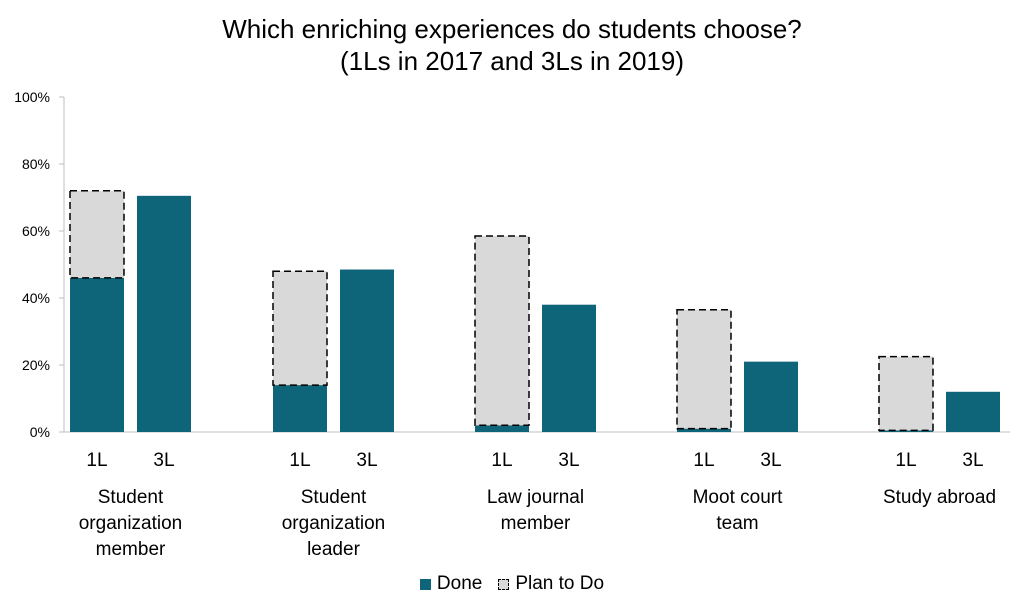  What do you see at coordinates (36, 231) in the screenshot?
I see `y-tick-label: 60%` at bounding box center [36, 231].